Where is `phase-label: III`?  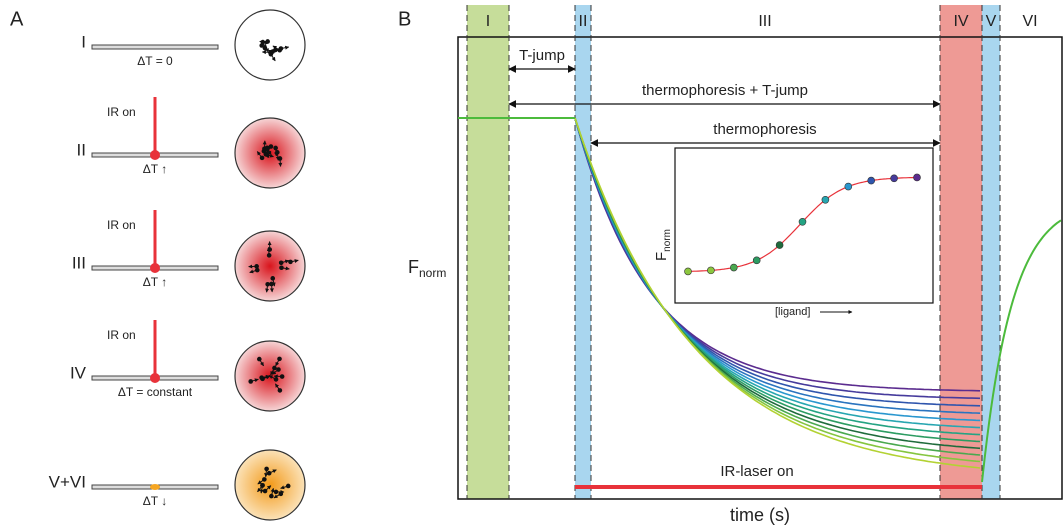 phase-label: III is located at coordinates (764, 21).